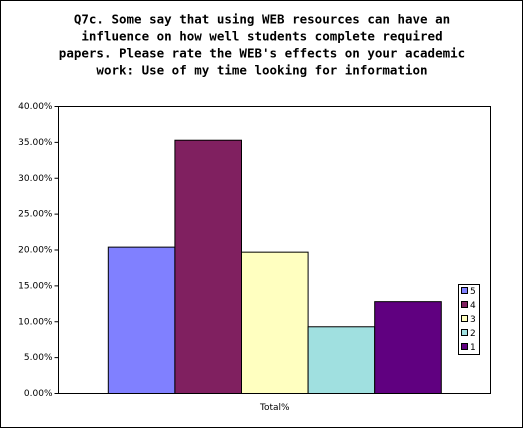  Describe the element at coordinates (35, 143) in the screenshot. I see `y-tick-label: 35.00%` at that location.